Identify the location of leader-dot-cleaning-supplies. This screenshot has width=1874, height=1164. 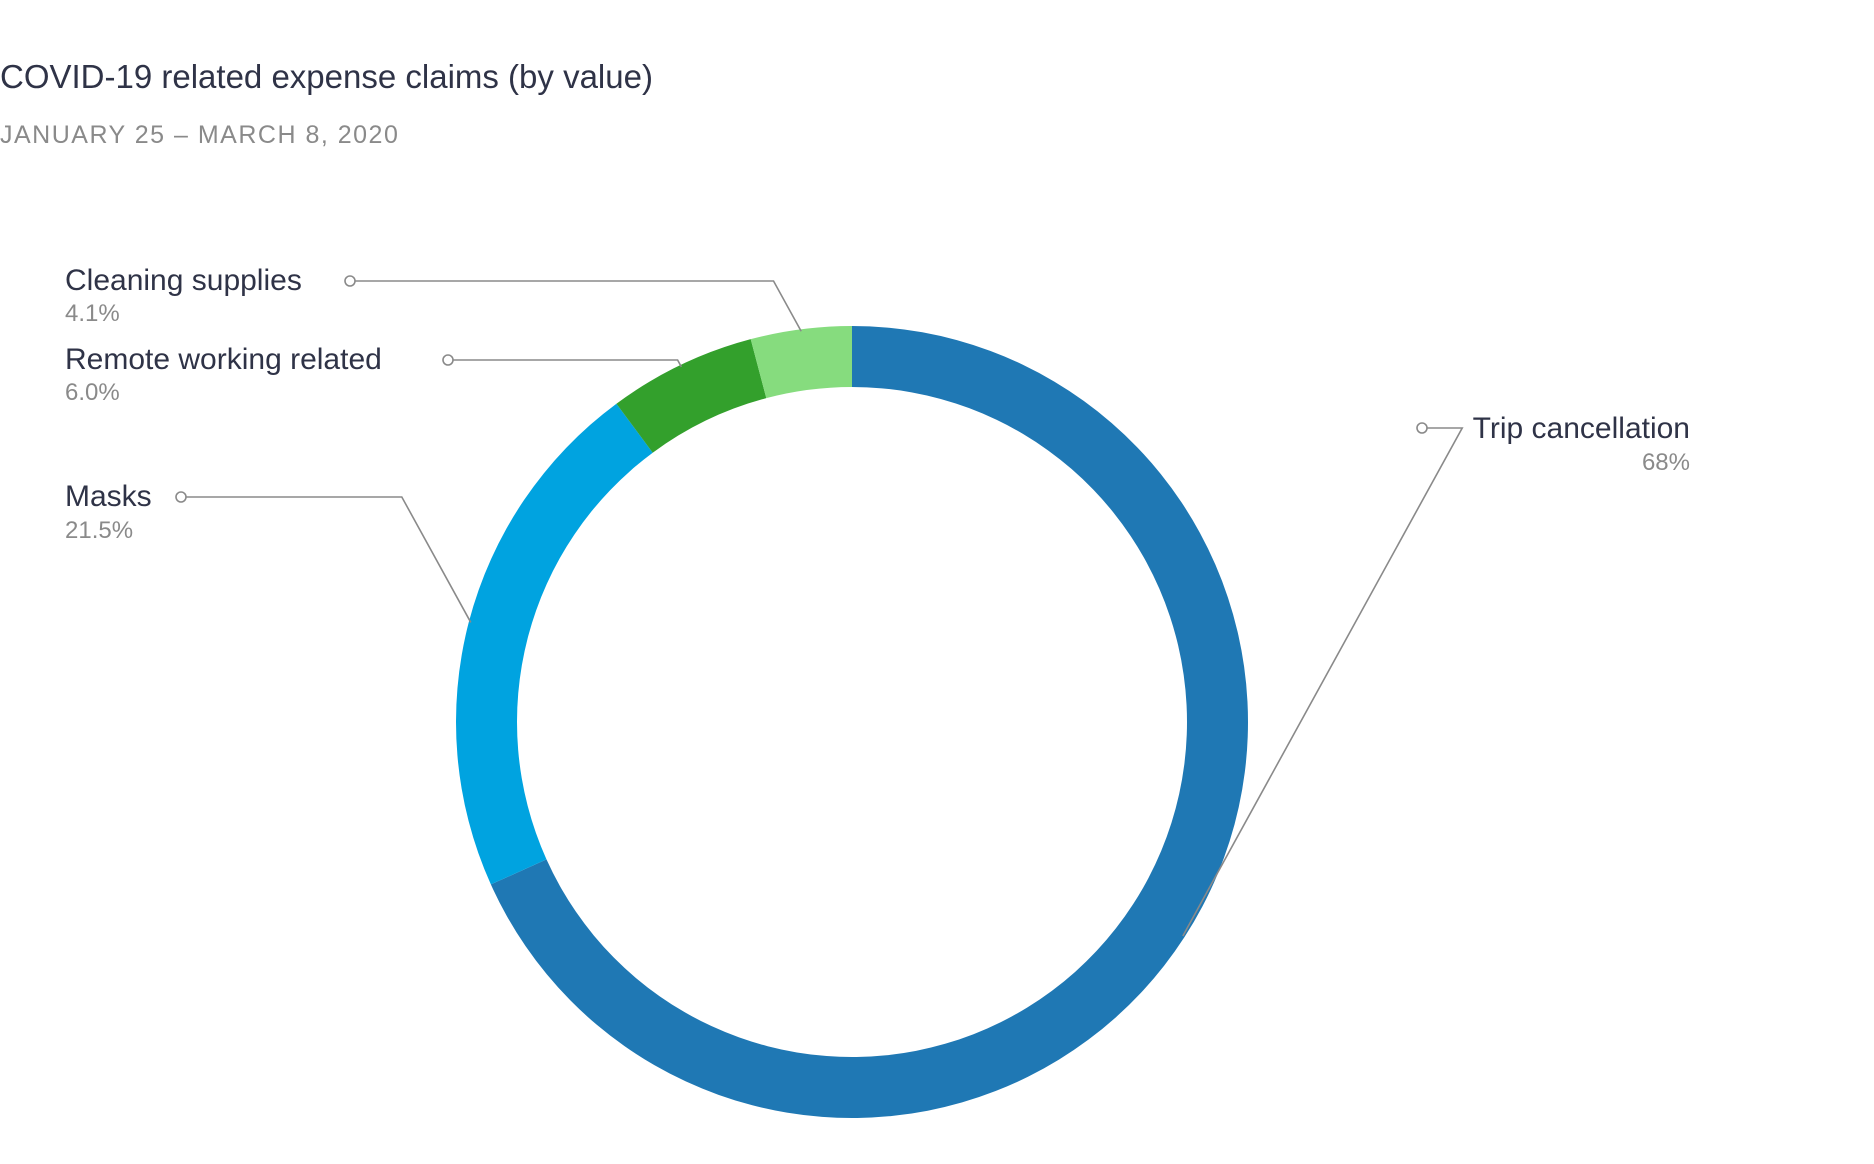
(350, 281).